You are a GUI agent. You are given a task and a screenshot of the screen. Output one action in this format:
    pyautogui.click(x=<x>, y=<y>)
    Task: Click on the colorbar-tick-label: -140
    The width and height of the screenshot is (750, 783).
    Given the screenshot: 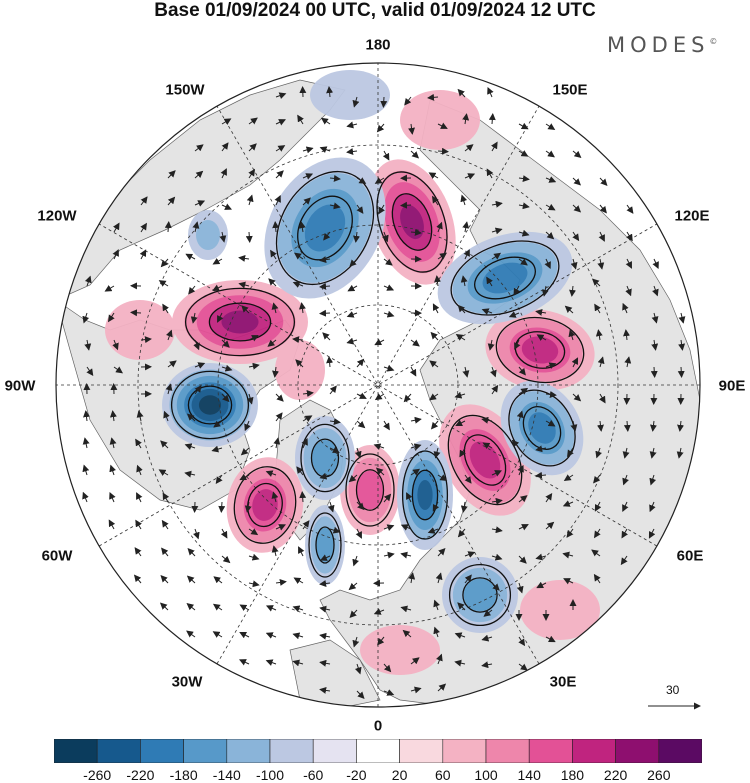 What is the action you would take?
    pyautogui.click(x=226, y=775)
    